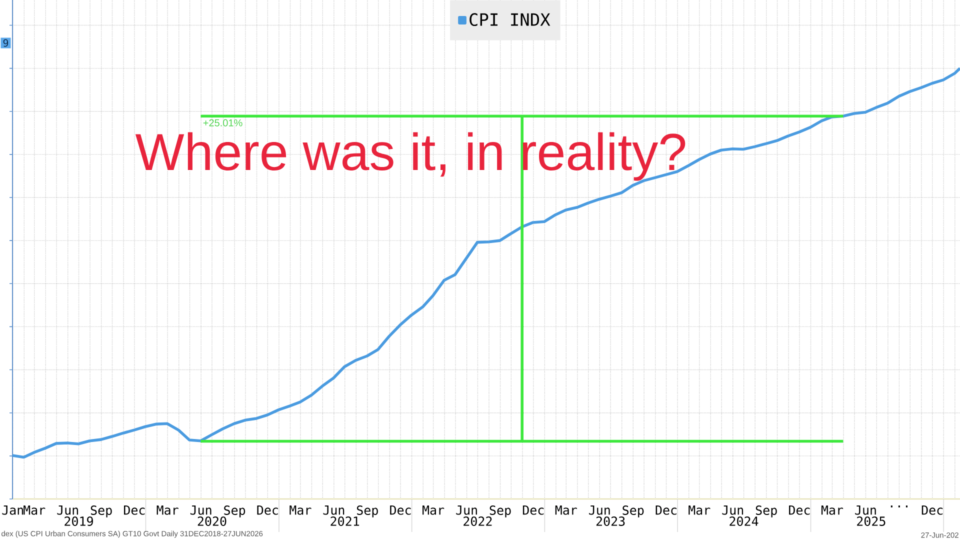 The height and width of the screenshot is (540, 960). Describe the element at coordinates (871, 521) in the screenshot. I see `x2-tick-label: 2025` at that location.